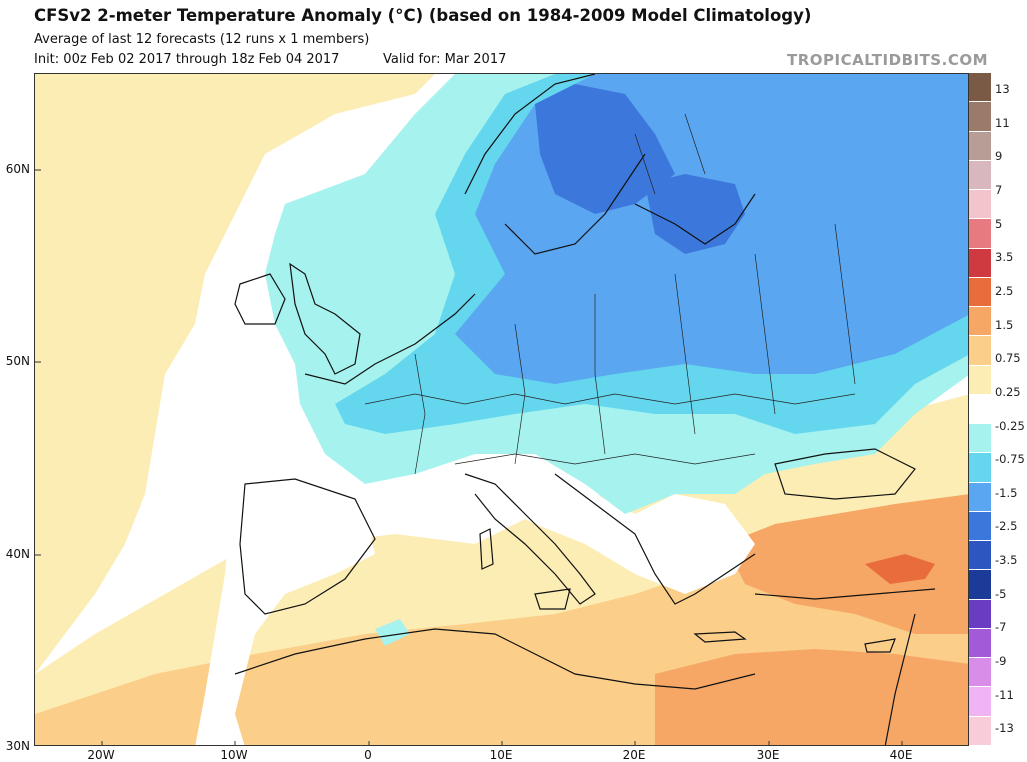 This screenshot has width=1027, height=762. I want to click on colorbar-label: -2.5, so click(1006, 526).